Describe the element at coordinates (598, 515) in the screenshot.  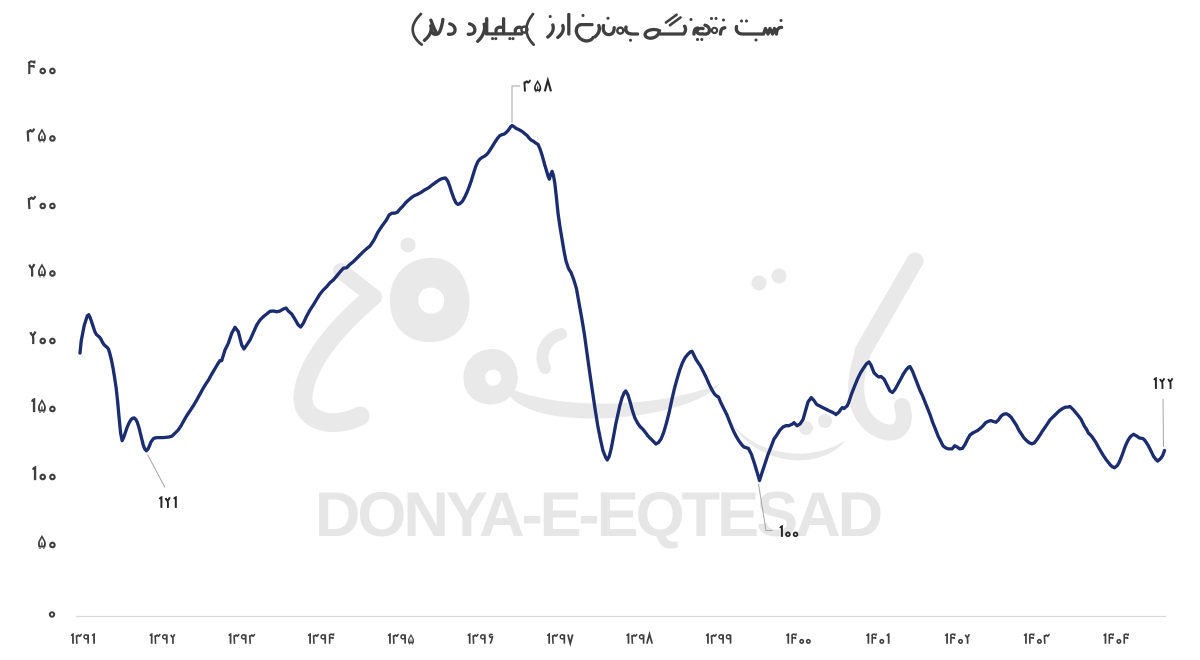
I see `svg-text: DONYA-E-EQTESAD` at that location.